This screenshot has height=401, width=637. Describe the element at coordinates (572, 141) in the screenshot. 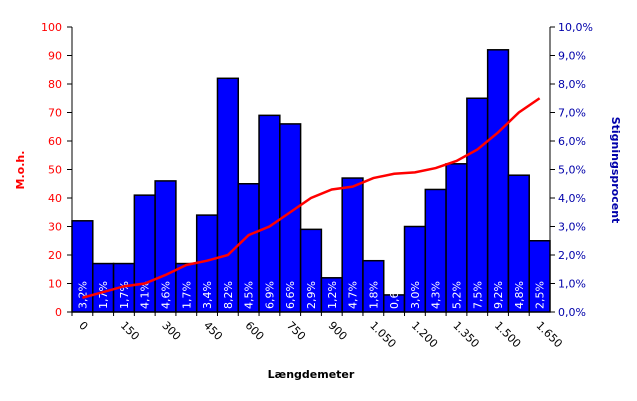

I see `y2-tick-label: 6,0%` at that location.